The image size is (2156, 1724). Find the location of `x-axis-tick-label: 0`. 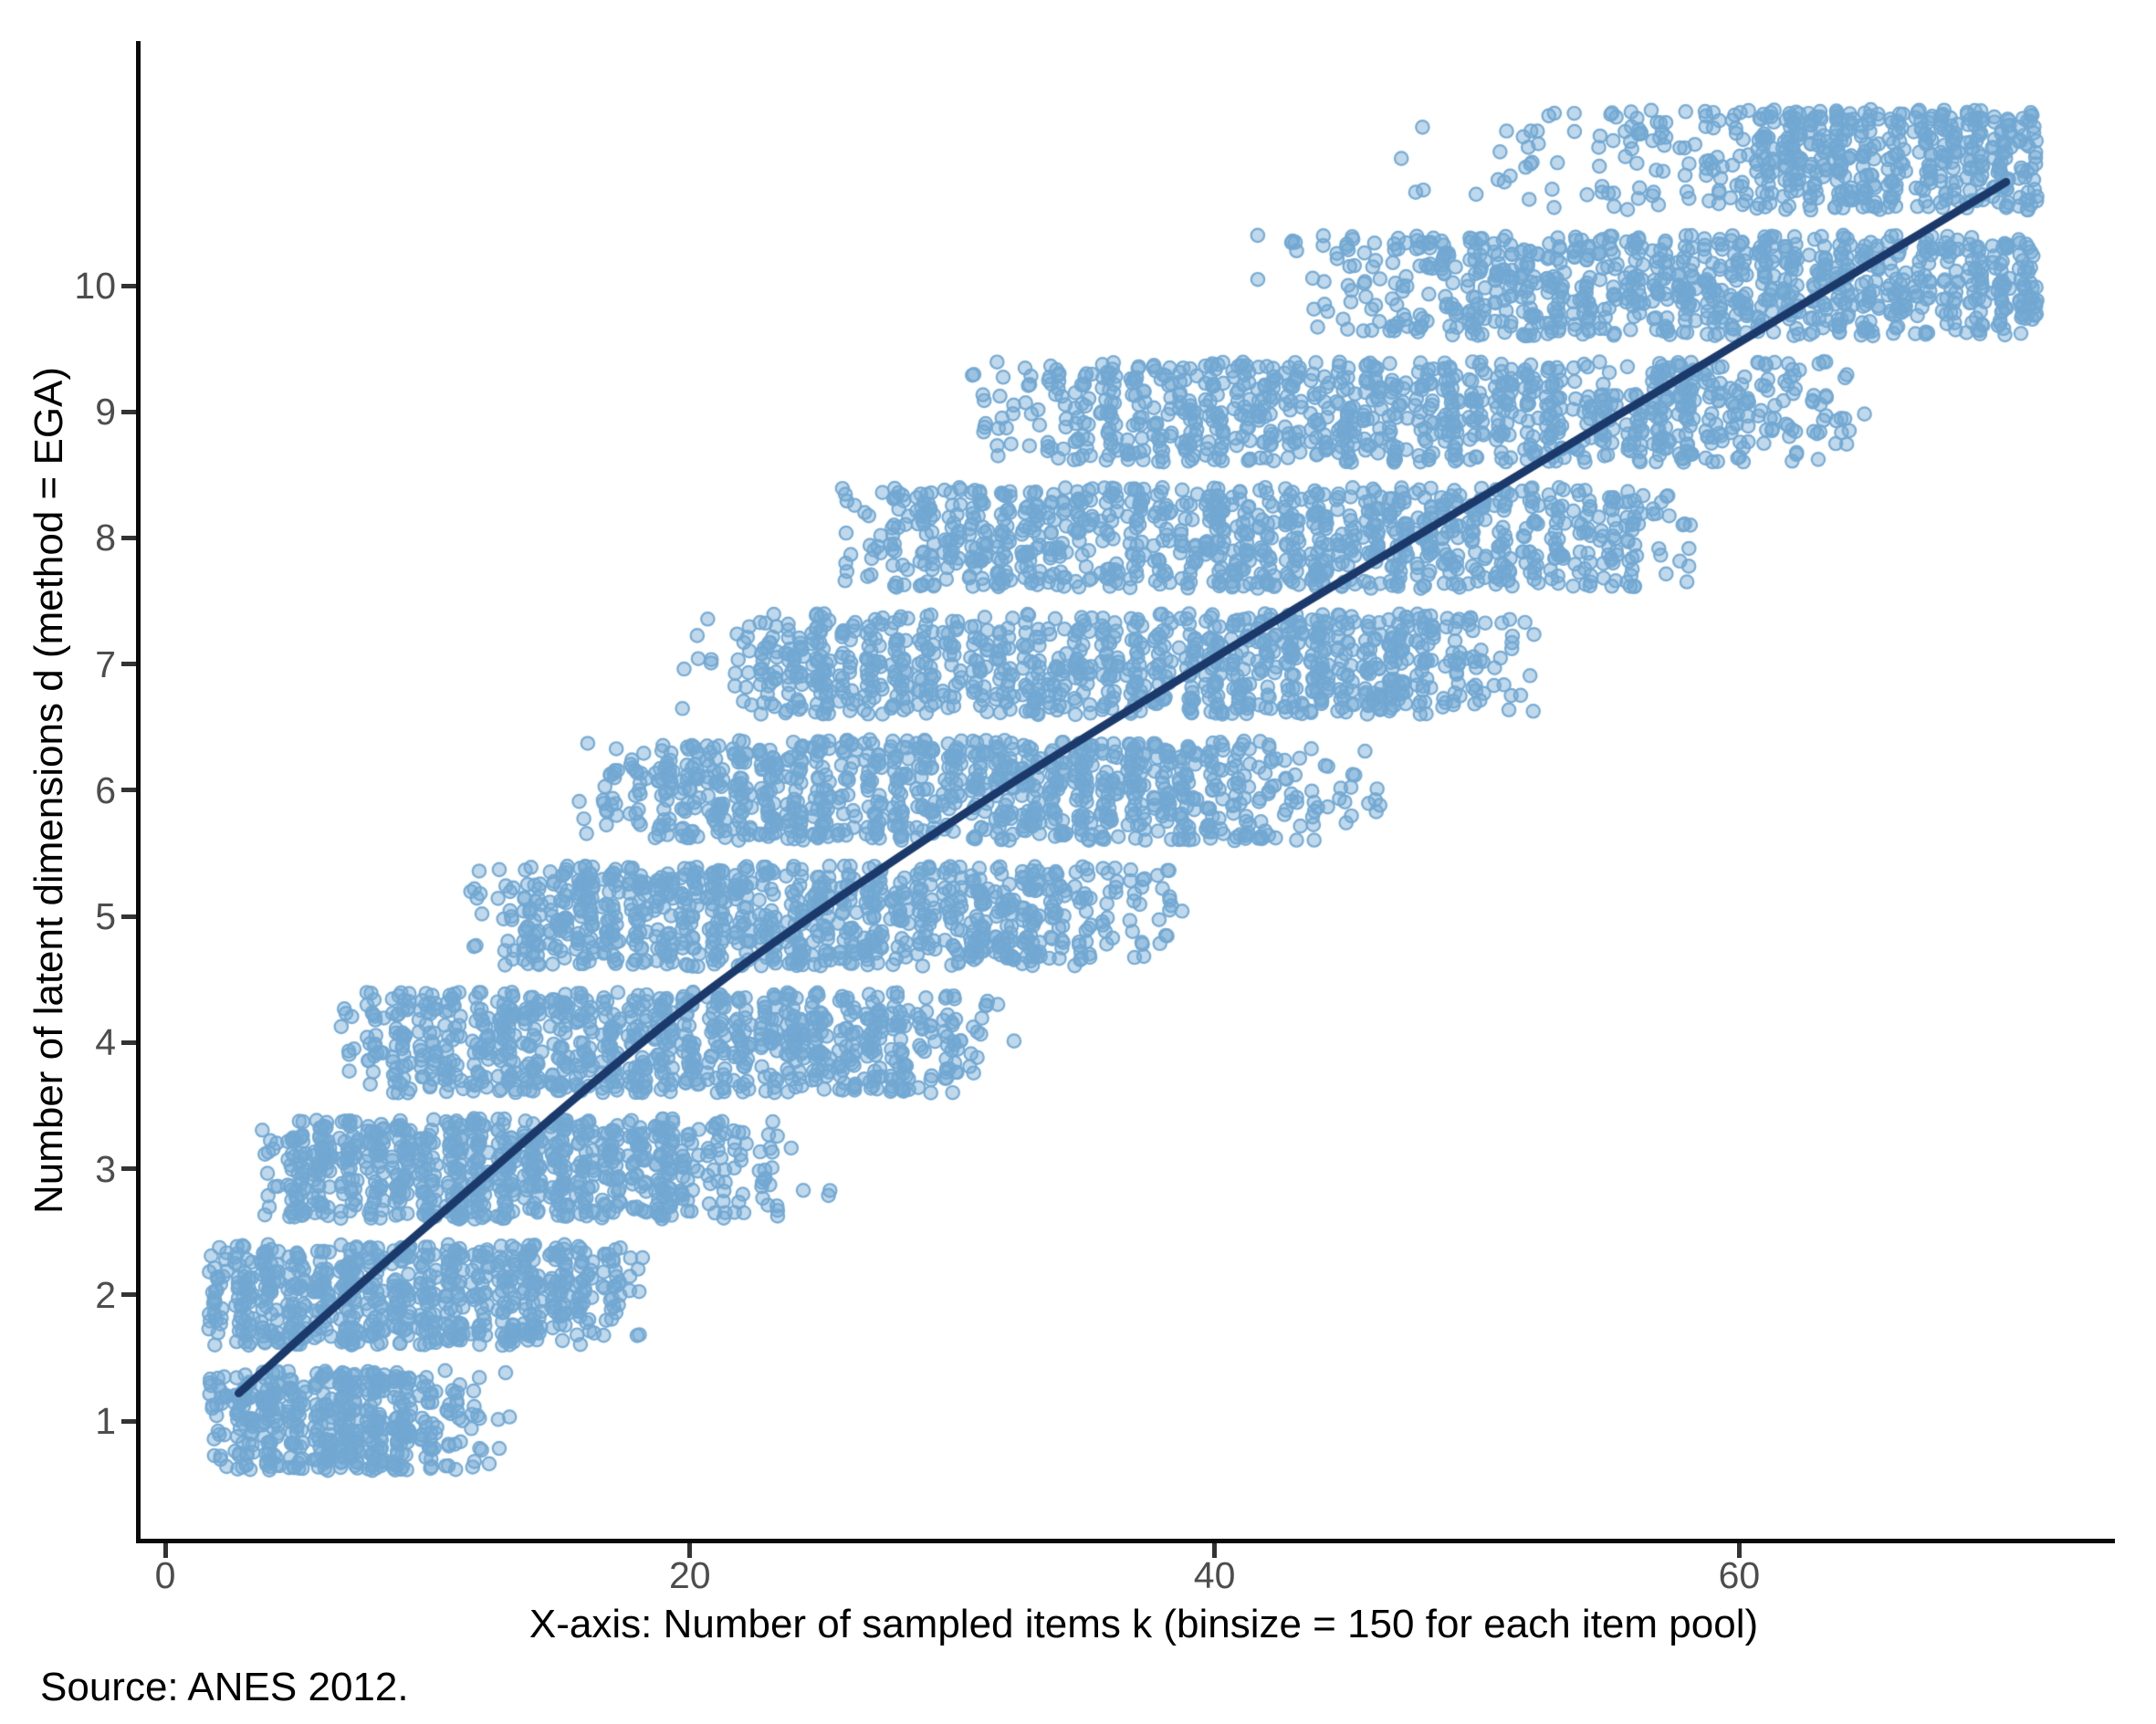

x-axis-tick-label: 0 is located at coordinates (165, 1575).